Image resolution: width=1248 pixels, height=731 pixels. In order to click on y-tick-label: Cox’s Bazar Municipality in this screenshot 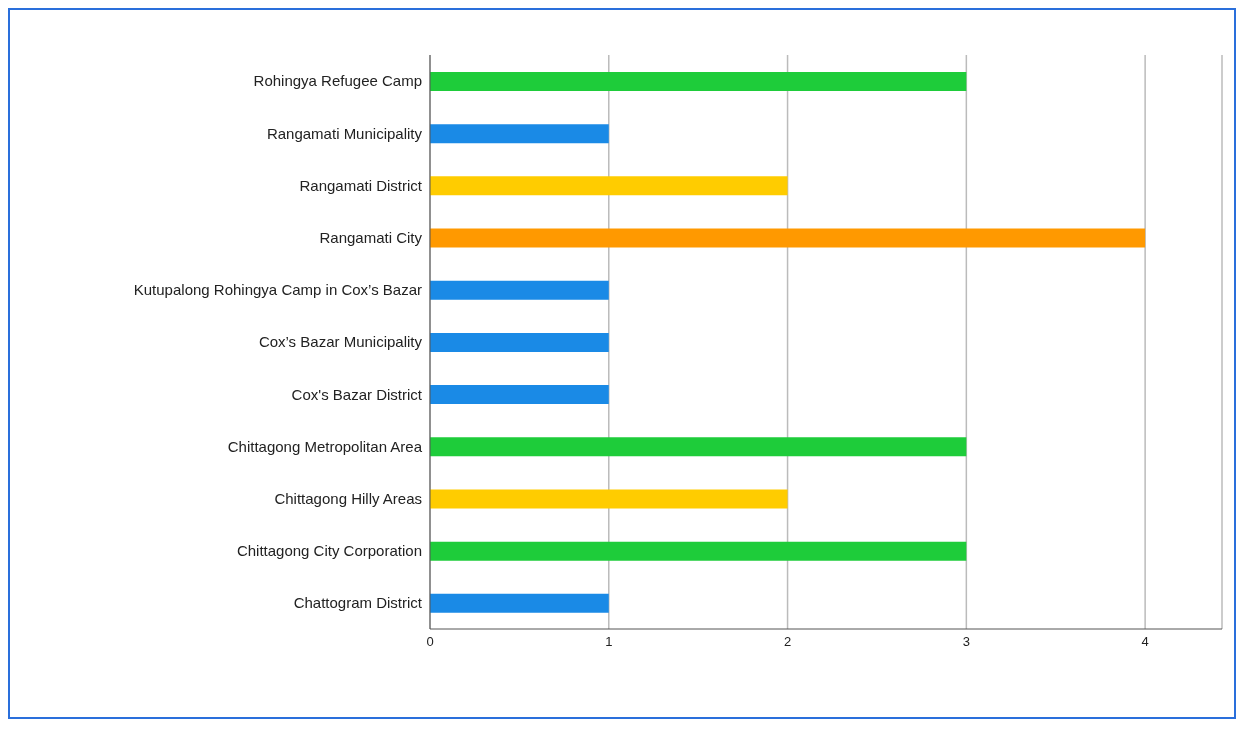, I will do `click(340, 342)`.